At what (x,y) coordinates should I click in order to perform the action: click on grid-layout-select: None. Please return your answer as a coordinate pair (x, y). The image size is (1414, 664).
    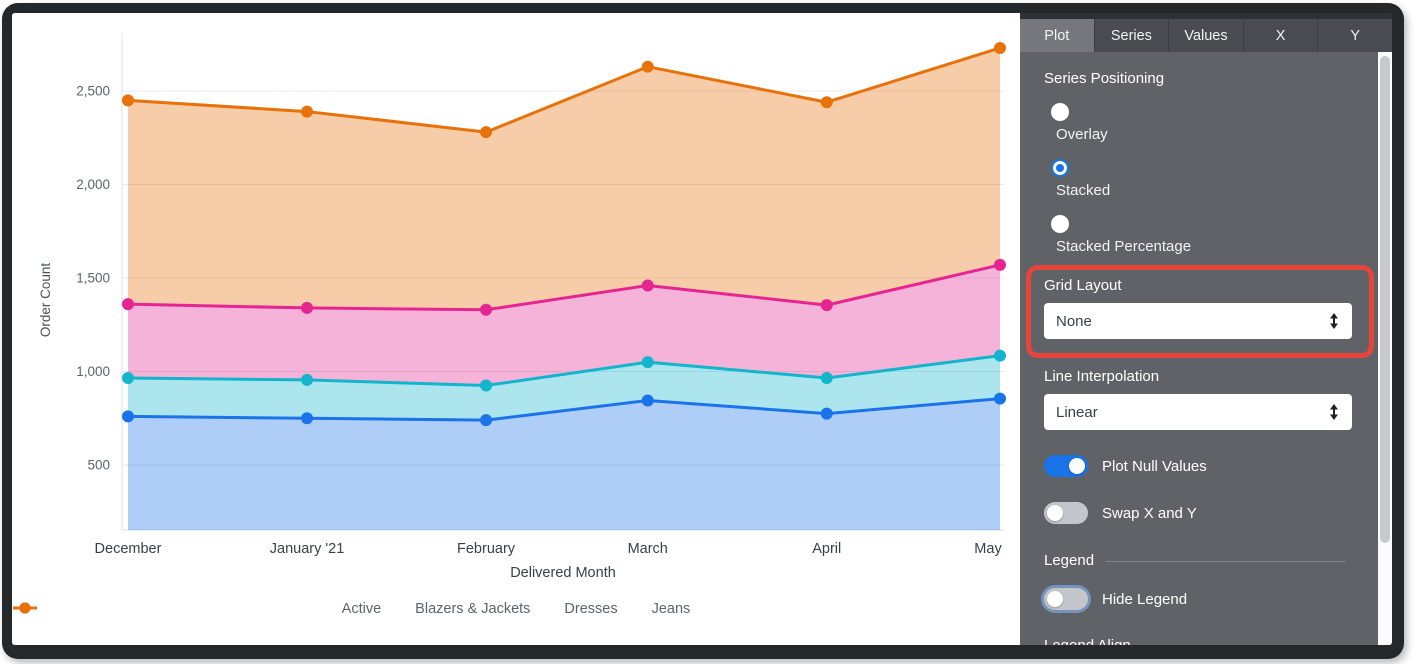
    Looking at the image, I should click on (1198, 321).